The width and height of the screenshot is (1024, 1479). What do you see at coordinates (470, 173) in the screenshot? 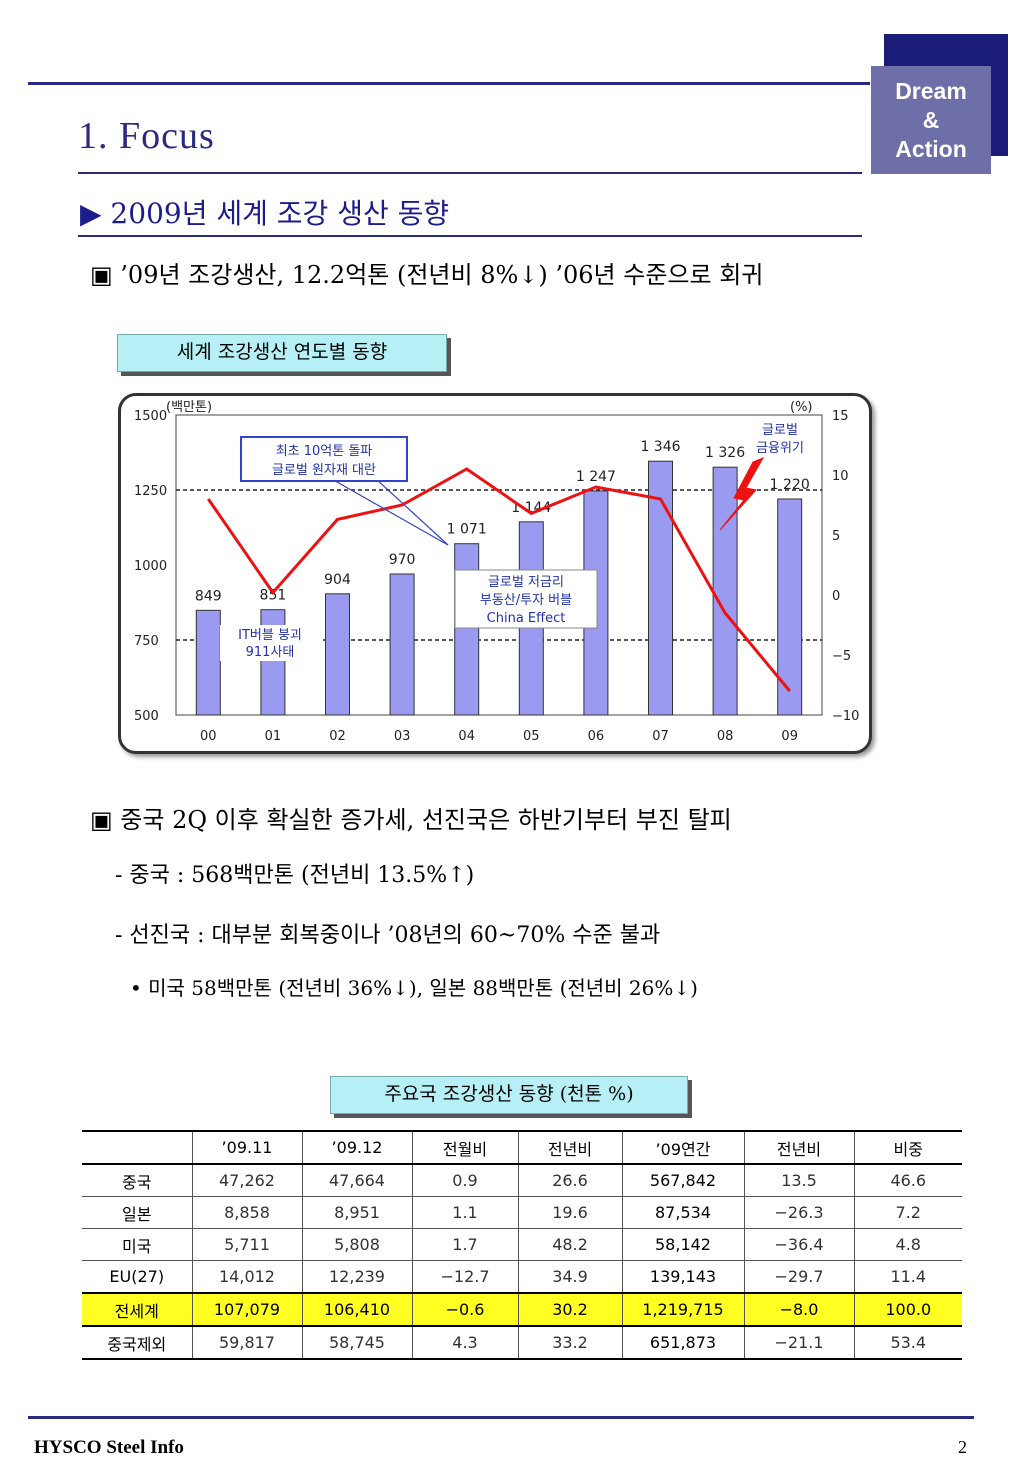
I see `title-underline` at bounding box center [470, 173].